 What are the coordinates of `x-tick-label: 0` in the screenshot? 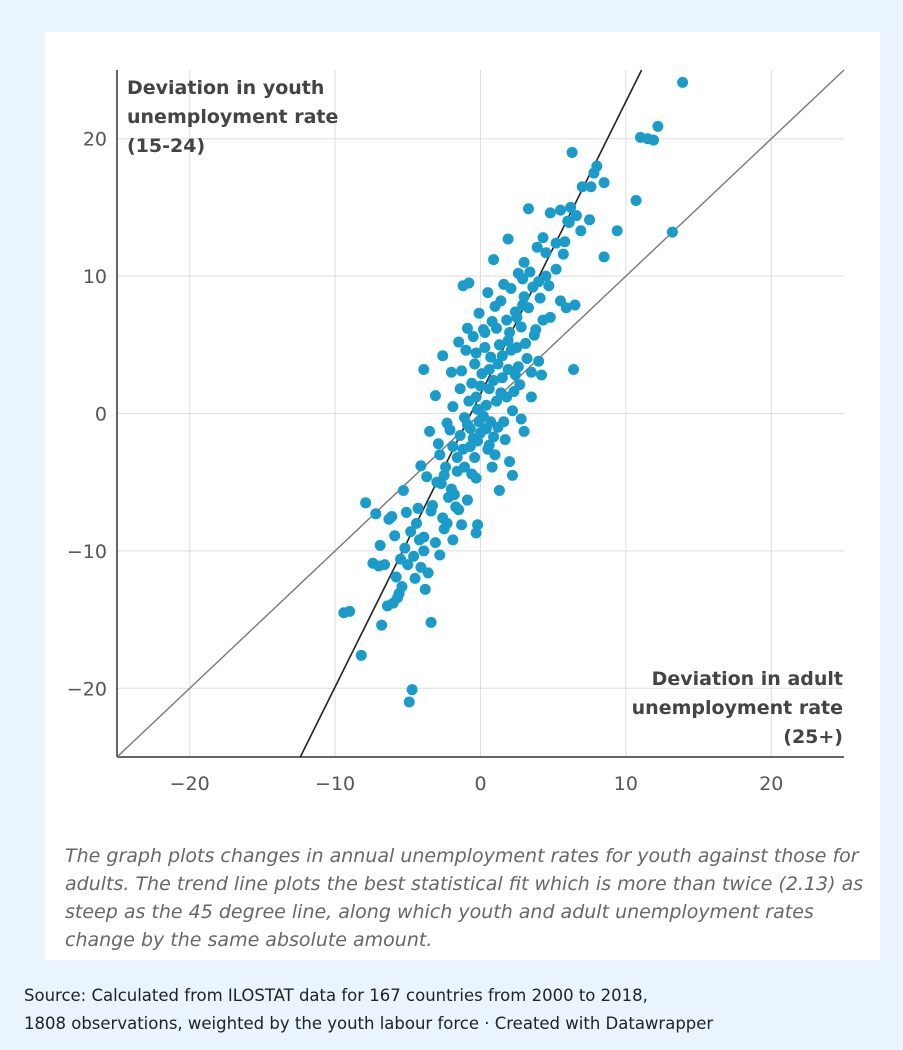 It's located at (480, 784).